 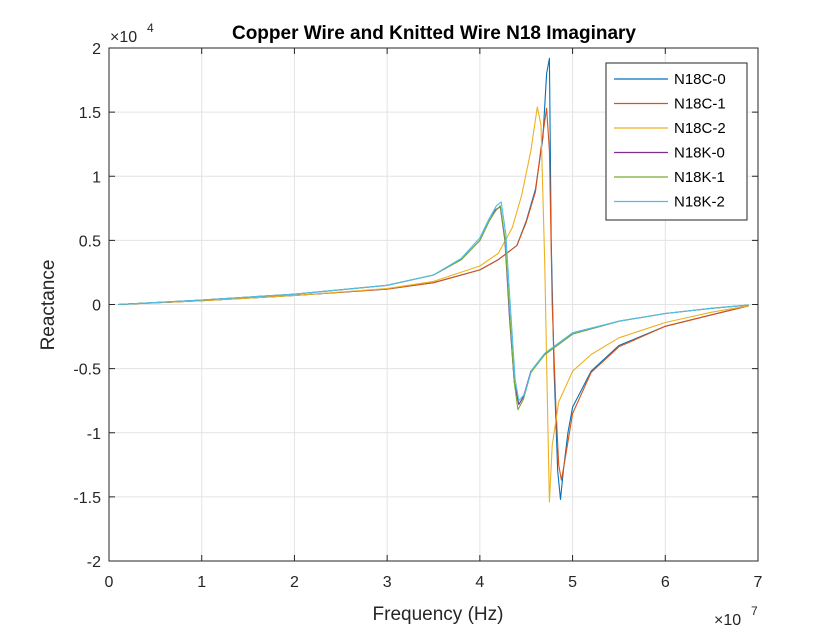 What do you see at coordinates (48, 305) in the screenshot?
I see `y-axis-label: Reactance` at bounding box center [48, 305].